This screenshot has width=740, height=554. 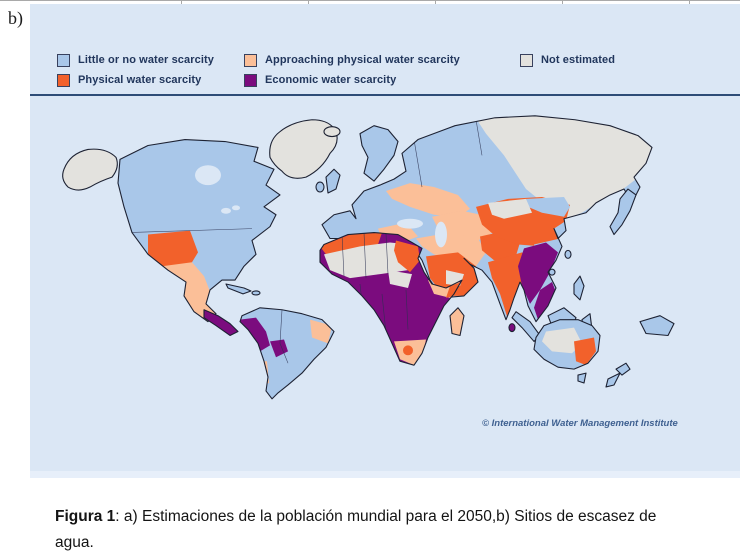 What do you see at coordinates (303, 149) in the screenshot?
I see `region-greenland` at bounding box center [303, 149].